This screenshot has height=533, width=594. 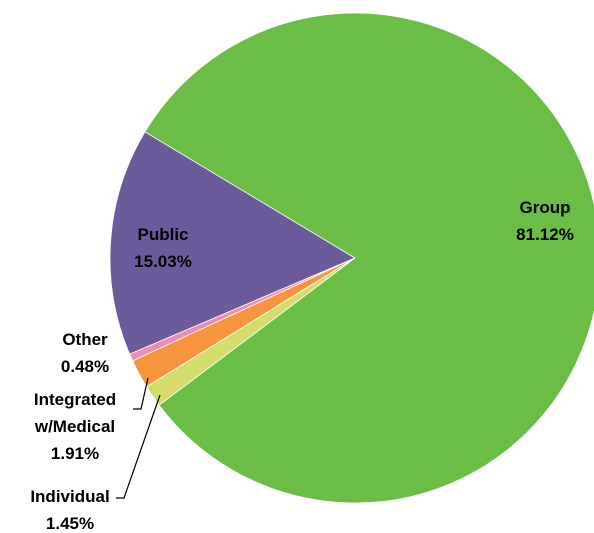 I want to click on slice-label: Integrated w/Medical 1.91%, so click(x=75, y=426).